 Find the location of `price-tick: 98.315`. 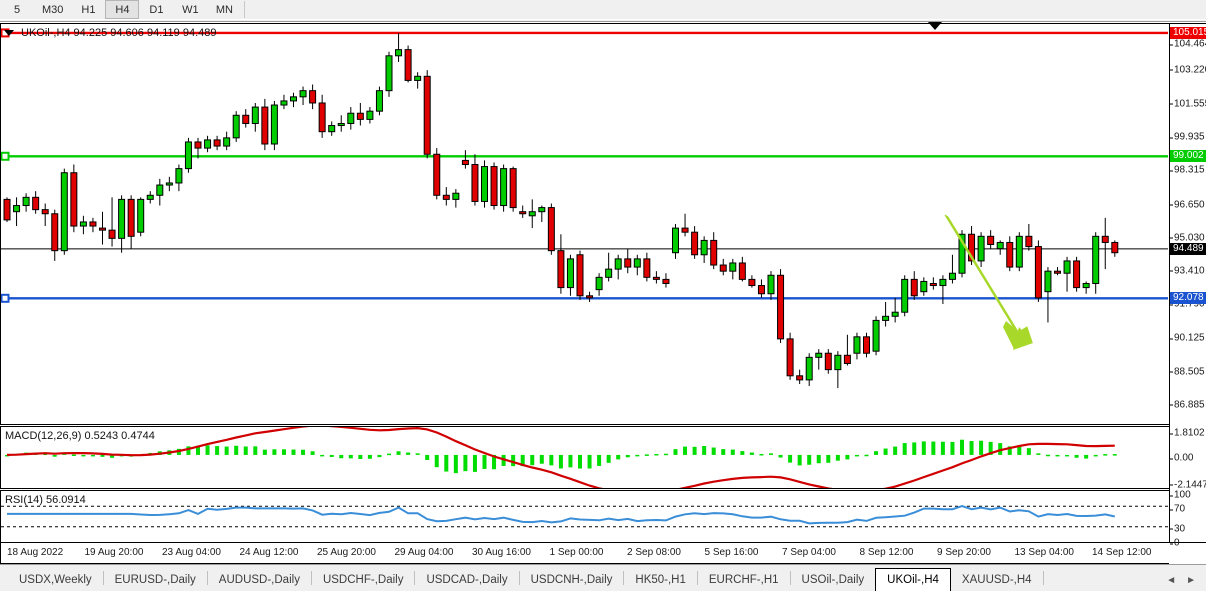

price-tick: 98.315 is located at coordinates (1187, 170).